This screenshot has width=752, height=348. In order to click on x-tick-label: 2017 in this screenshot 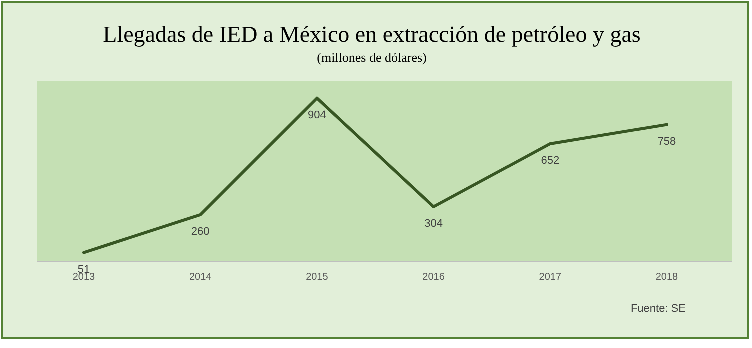, I will do `click(550, 277)`.